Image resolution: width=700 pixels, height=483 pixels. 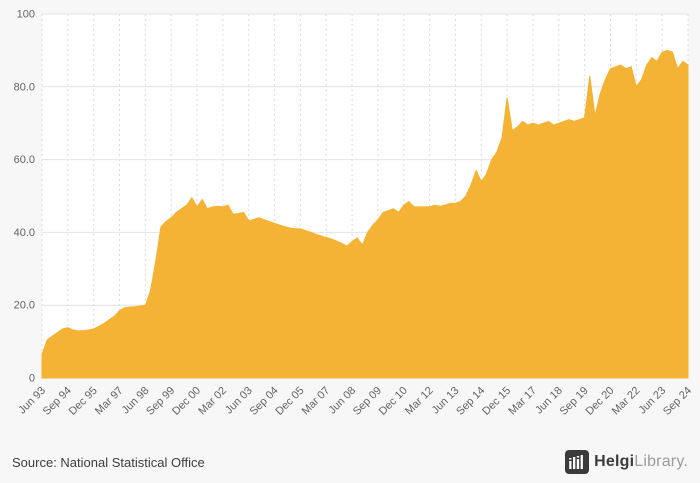 What do you see at coordinates (32, 379) in the screenshot?
I see `y-tick-label: 0` at bounding box center [32, 379].